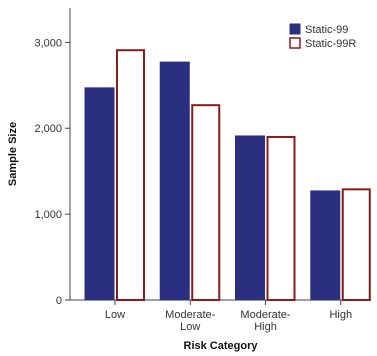 The width and height of the screenshot is (377, 356). What do you see at coordinates (13, 154) in the screenshot?
I see `y-axis-title: Sample Size` at bounding box center [13, 154].